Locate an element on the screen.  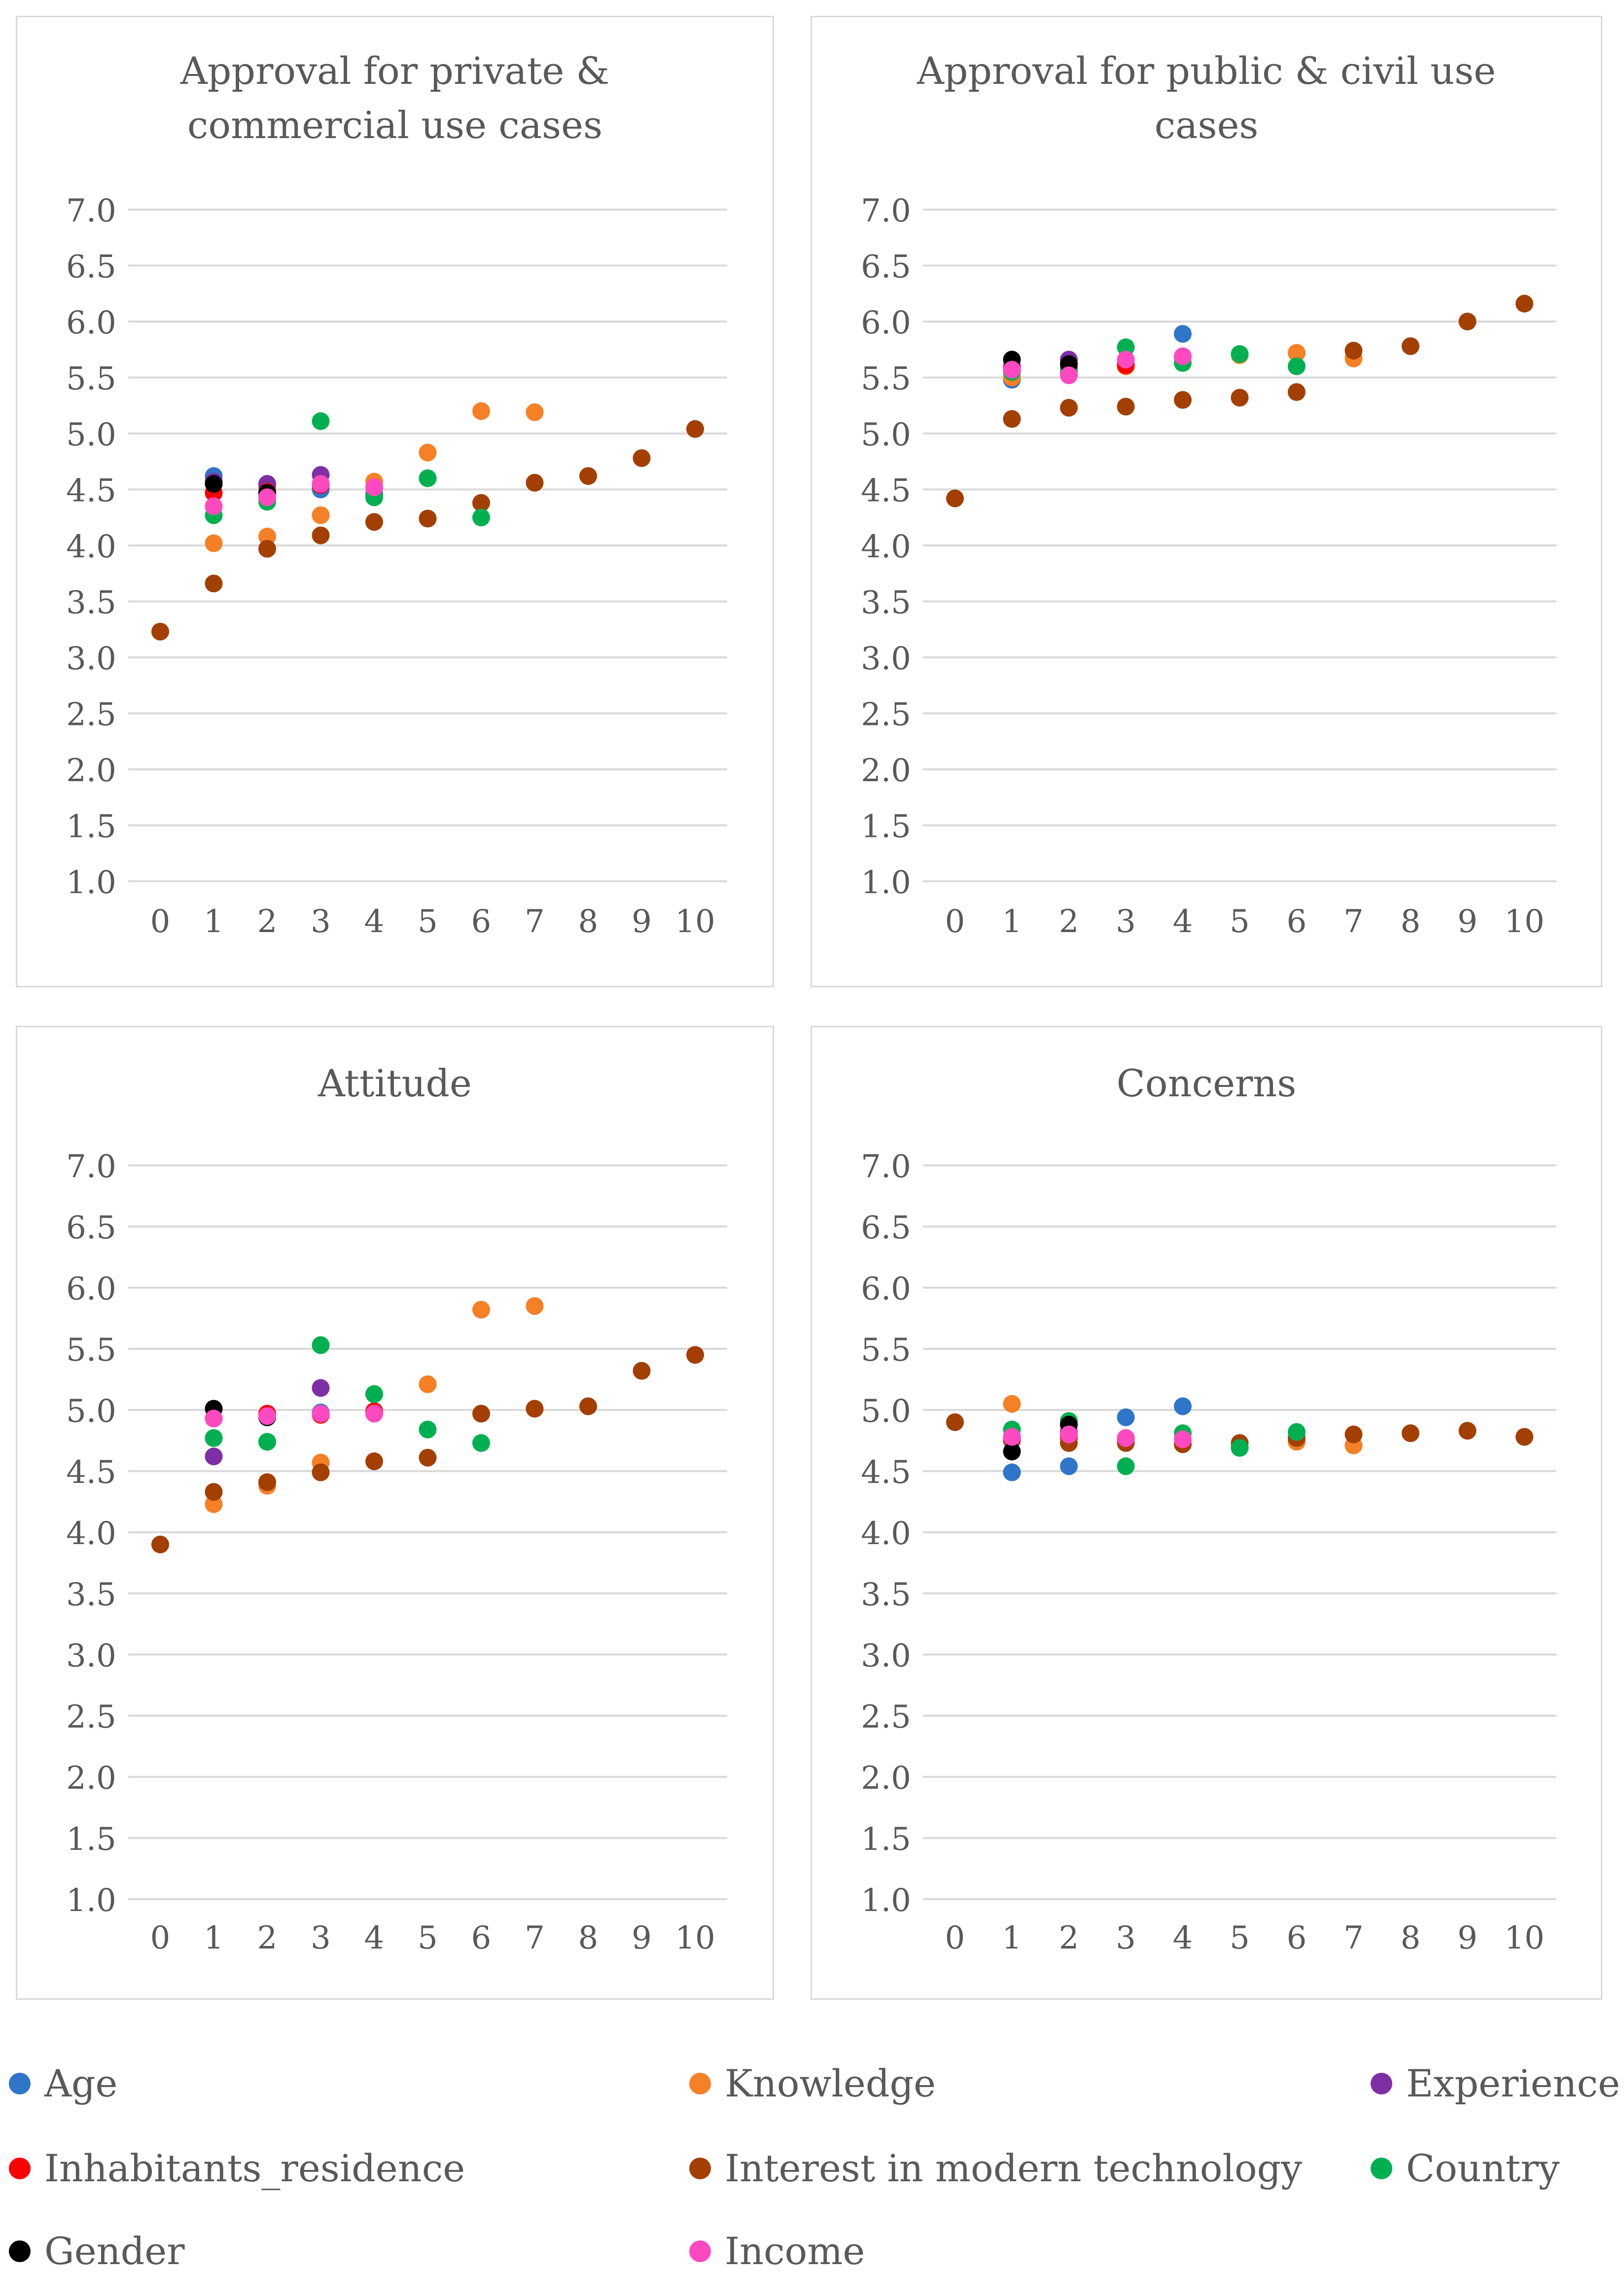
y-tick-label: 6.0 is located at coordinates (91, 1289).